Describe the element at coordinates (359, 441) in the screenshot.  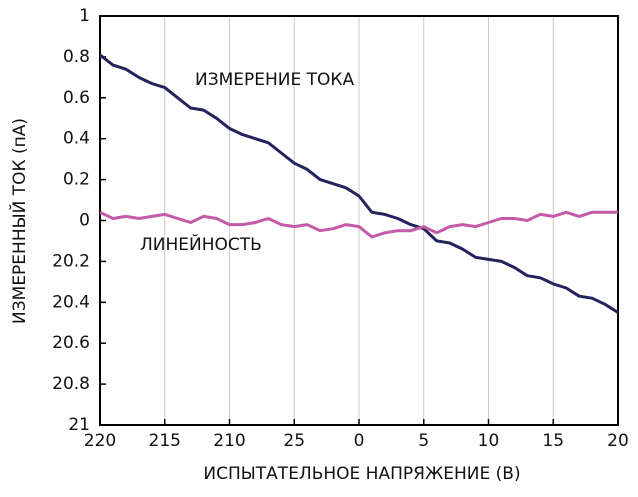
I see `x-tick-label: 0` at that location.